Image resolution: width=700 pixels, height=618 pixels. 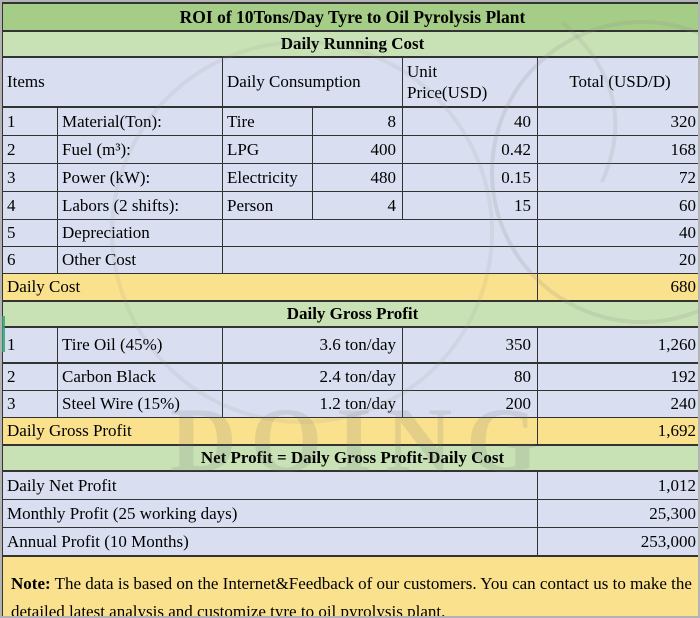 What do you see at coordinates (30, 233) in the screenshot?
I see `row-number: 5` at bounding box center [30, 233].